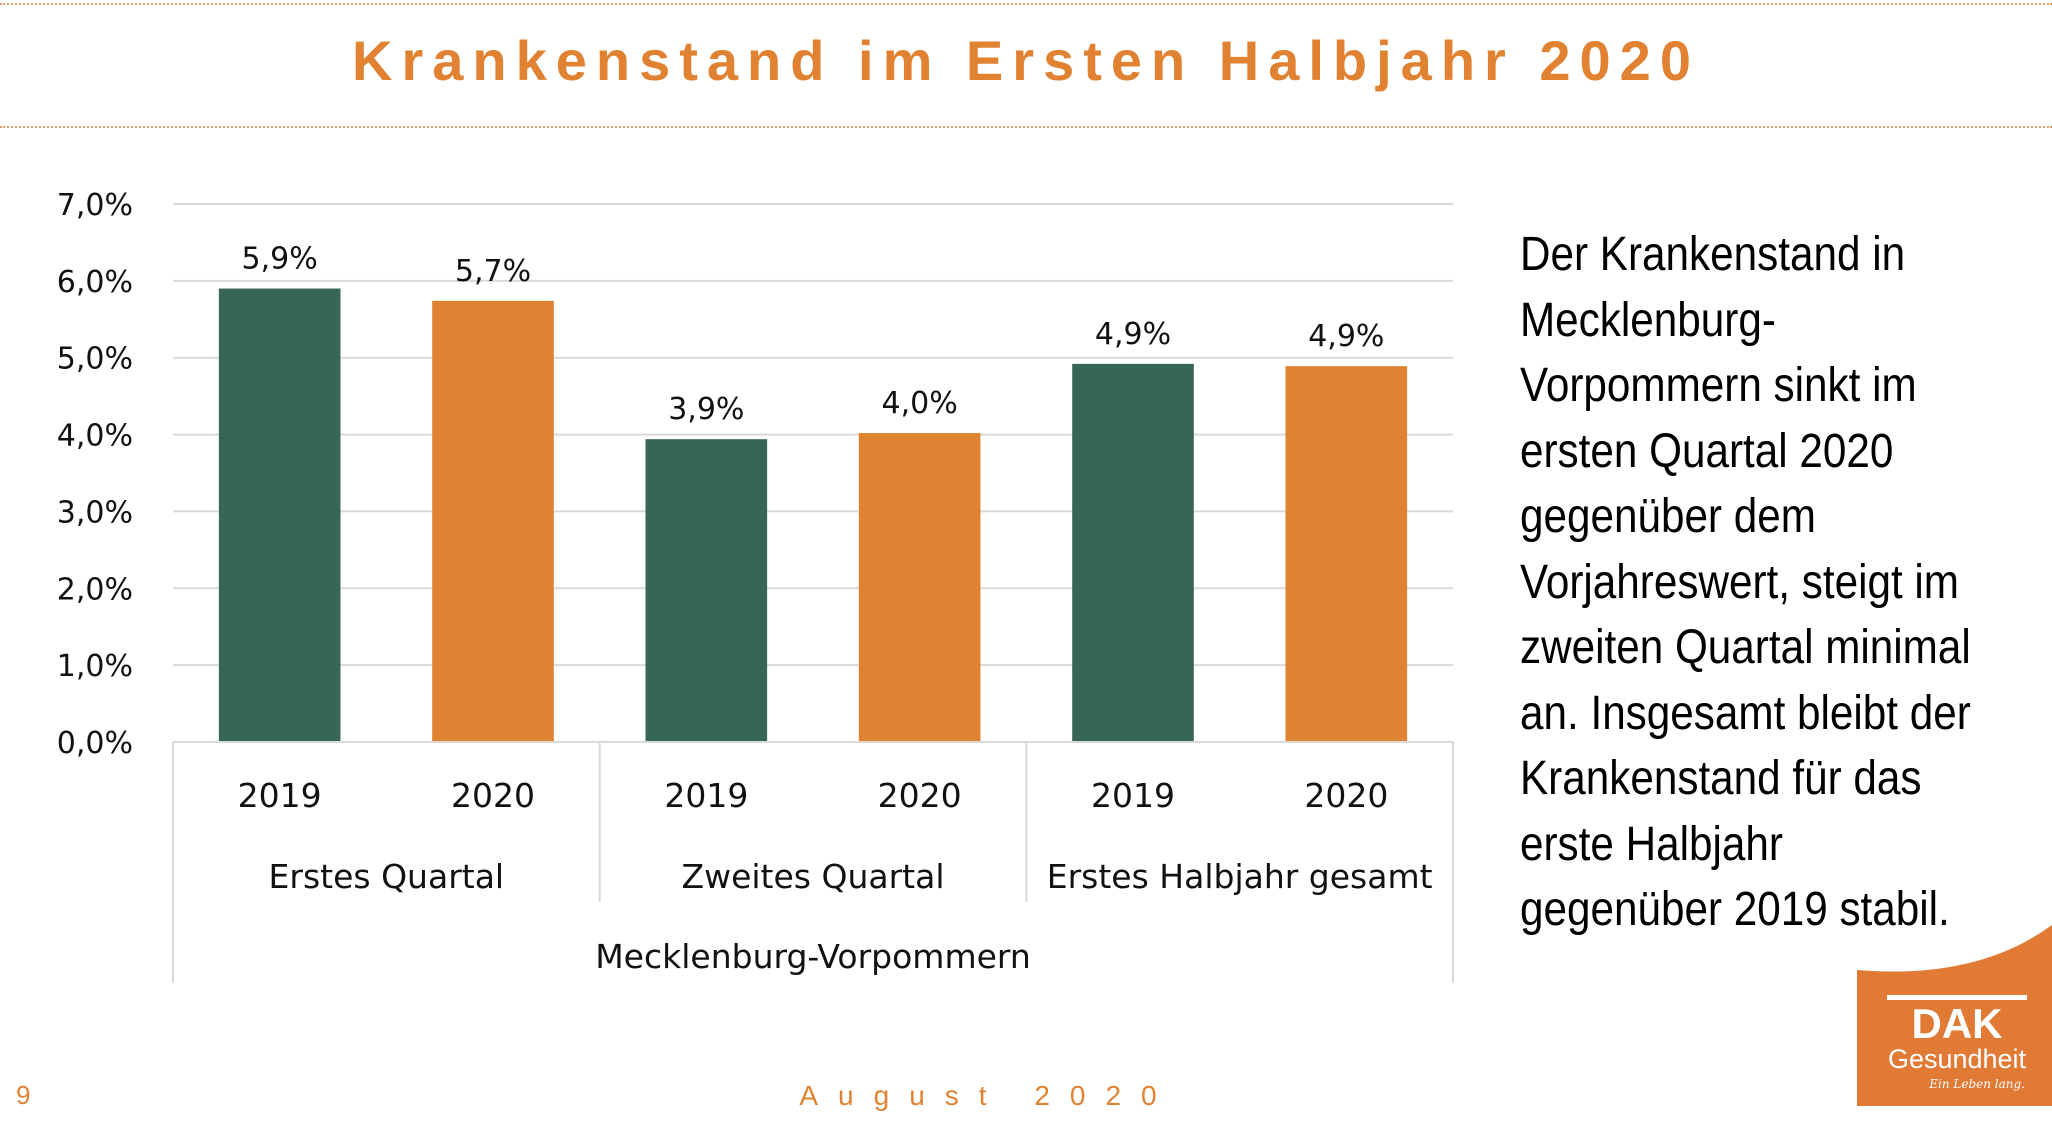  Describe the element at coordinates (95, 589) in the screenshot. I see `y-tick-label: 2,0%` at that location.